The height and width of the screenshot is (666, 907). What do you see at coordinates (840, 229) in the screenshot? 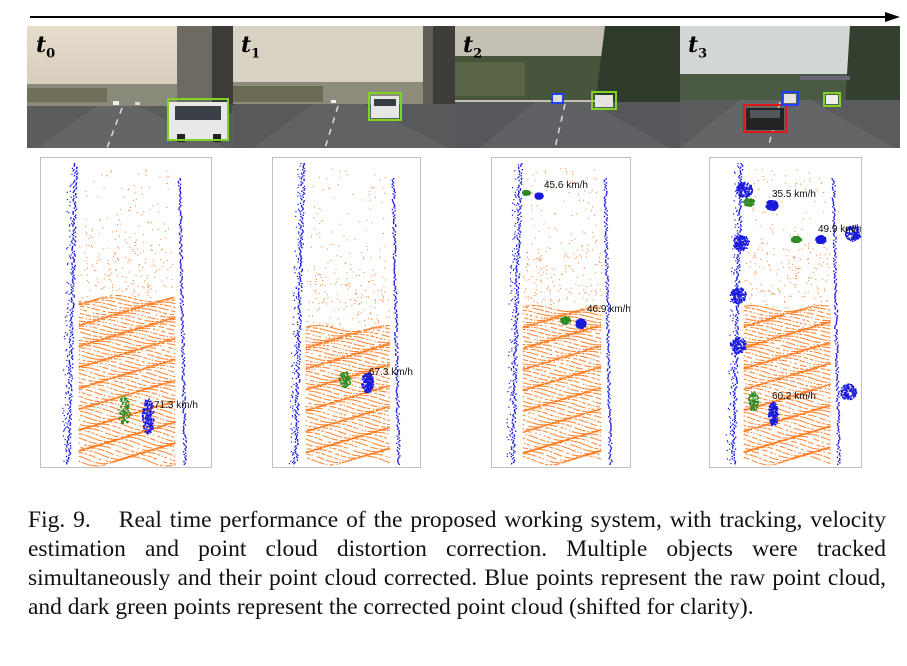
I see `velocity-label: 49.9 km/h` at bounding box center [840, 229].